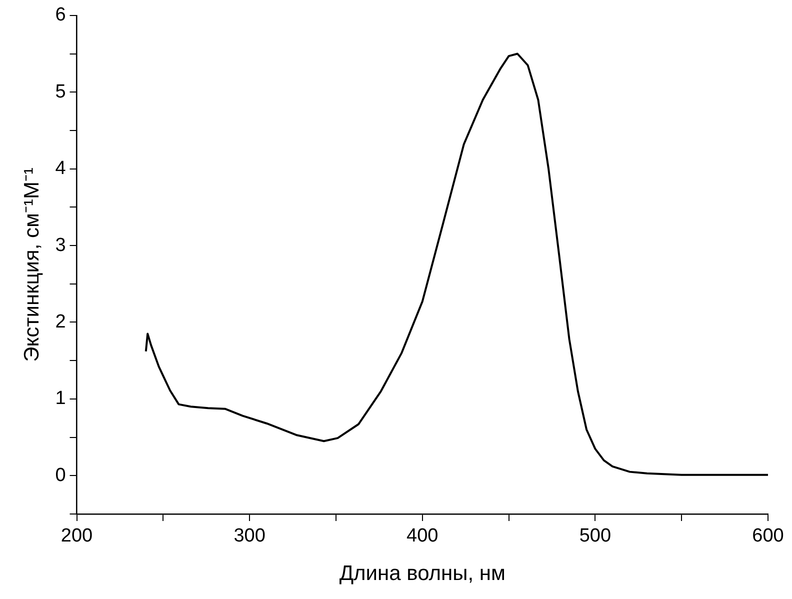 The image size is (792, 599). What do you see at coordinates (60, 169) in the screenshot?
I see `y-tick-label: 4` at bounding box center [60, 169].